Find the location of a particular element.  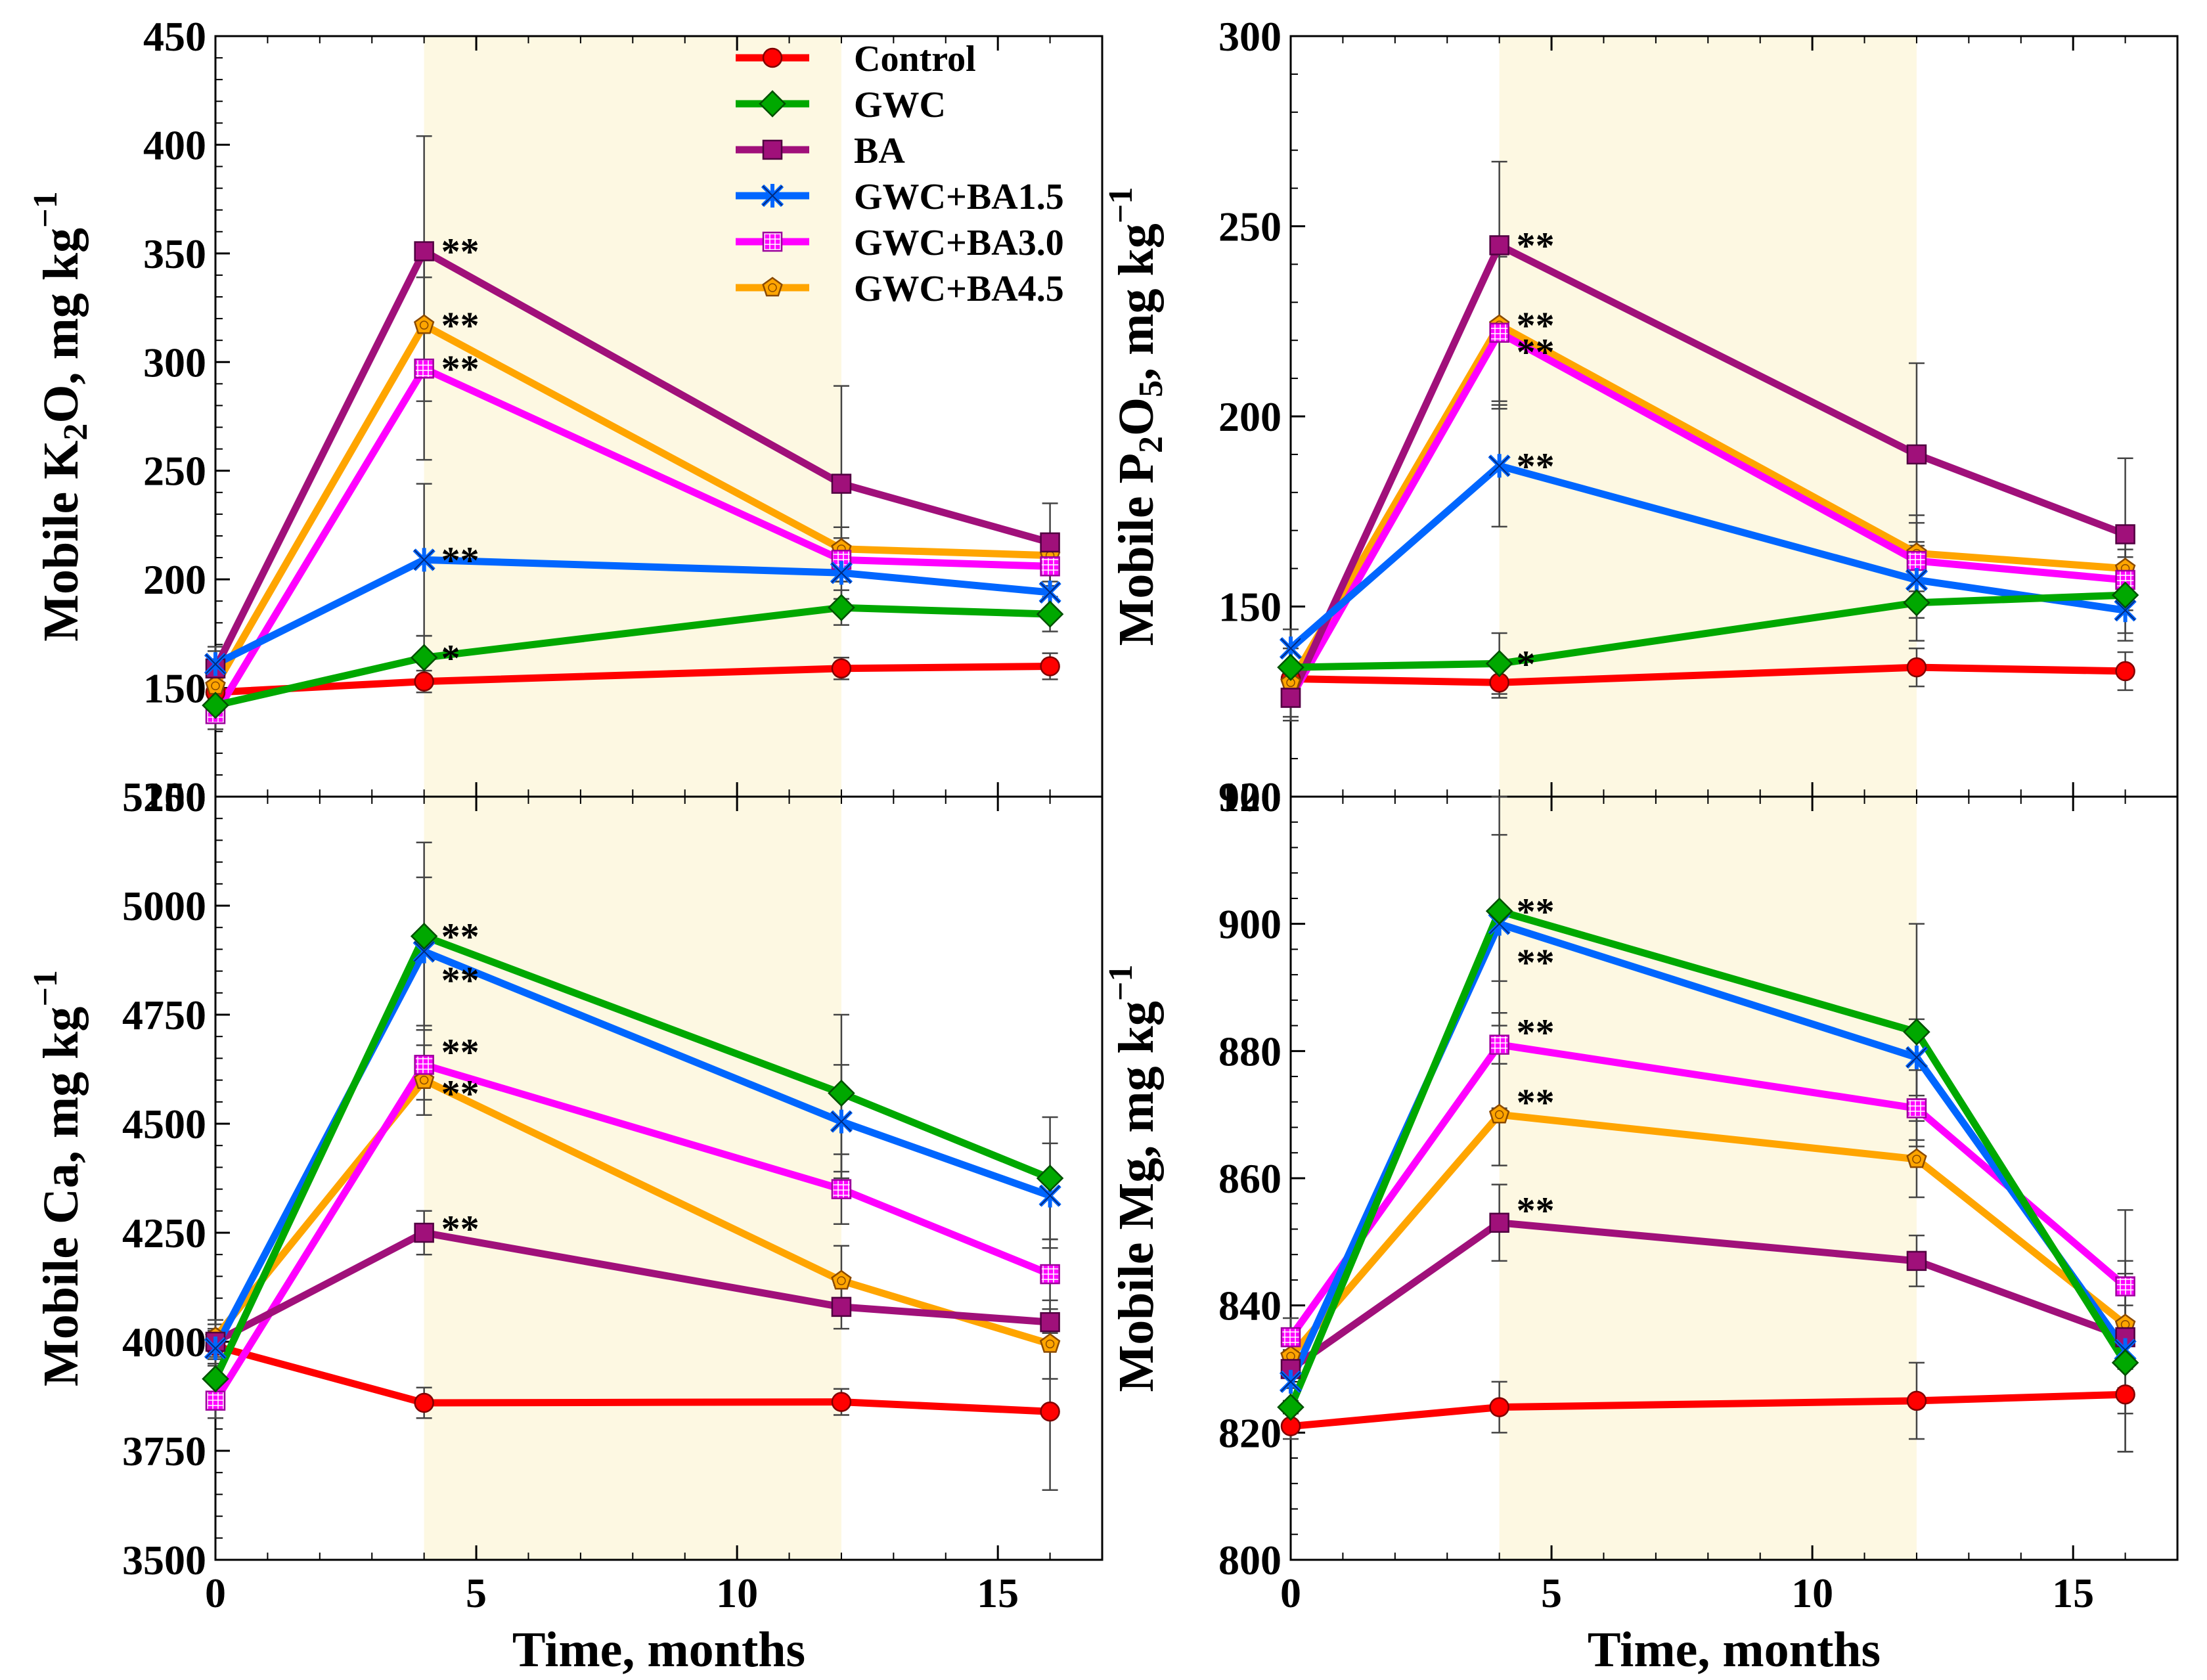

ylabel-text: Mobile P is located at coordinates (1136, 549).